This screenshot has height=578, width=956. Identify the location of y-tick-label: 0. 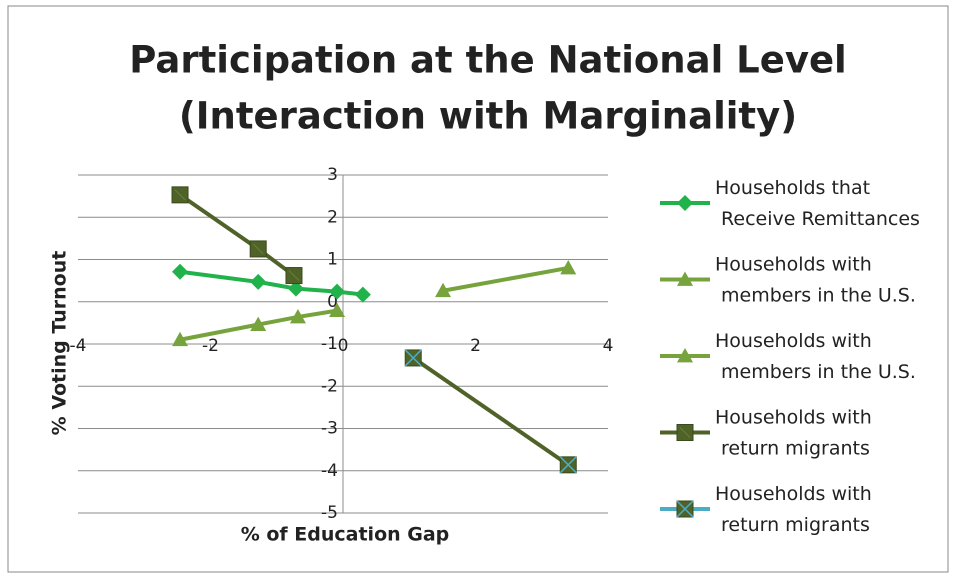
(332, 302).